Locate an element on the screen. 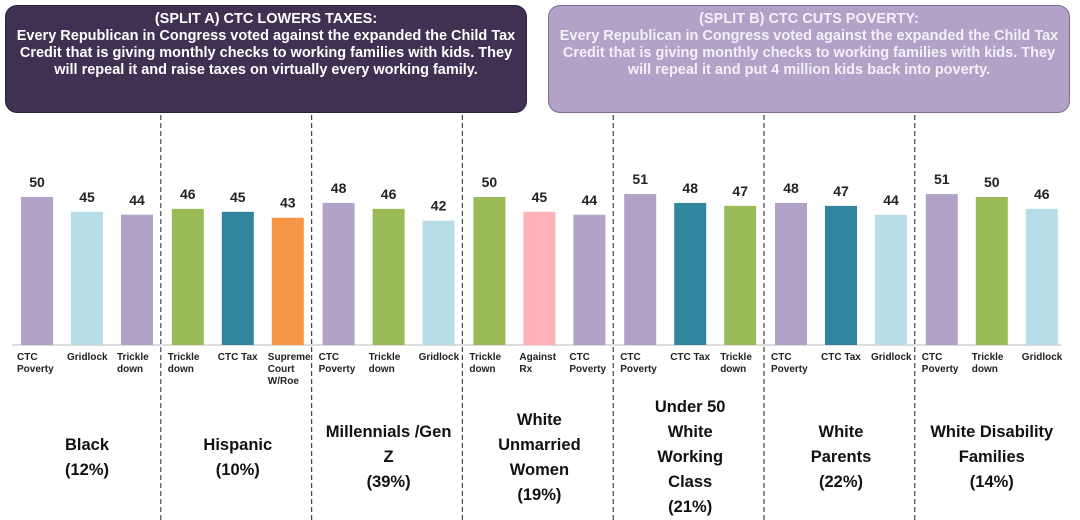  group-share: (12%) is located at coordinates (86, 469).